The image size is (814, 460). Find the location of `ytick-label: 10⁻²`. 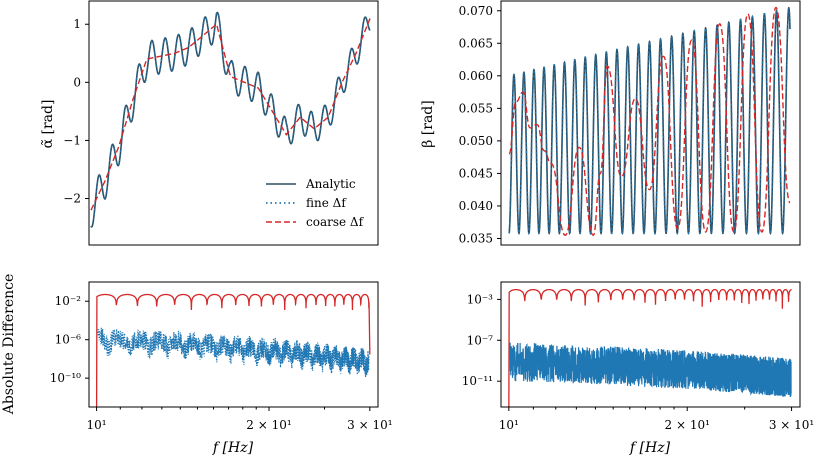

ytick-label: 10⁻² is located at coordinates (68, 301).